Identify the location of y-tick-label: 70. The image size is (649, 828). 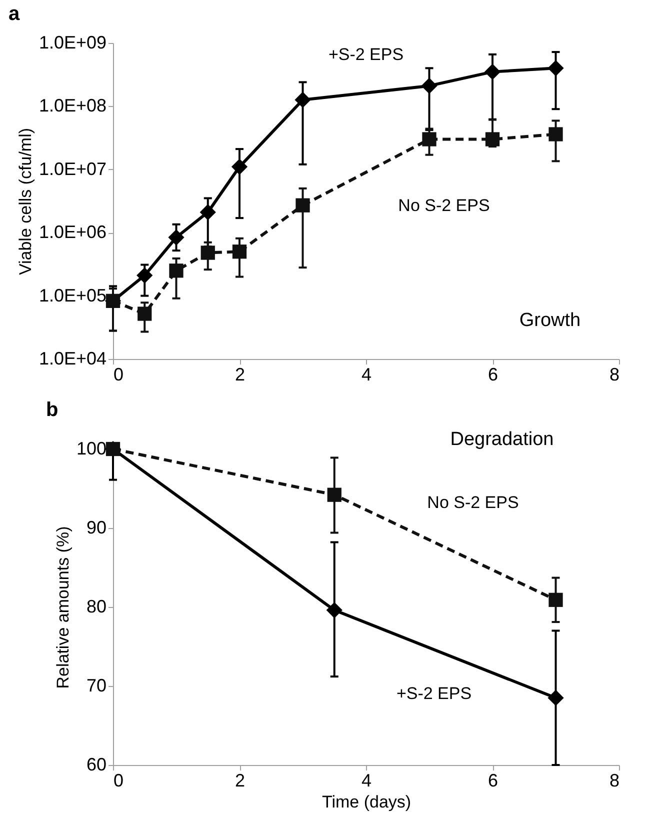
(96, 686).